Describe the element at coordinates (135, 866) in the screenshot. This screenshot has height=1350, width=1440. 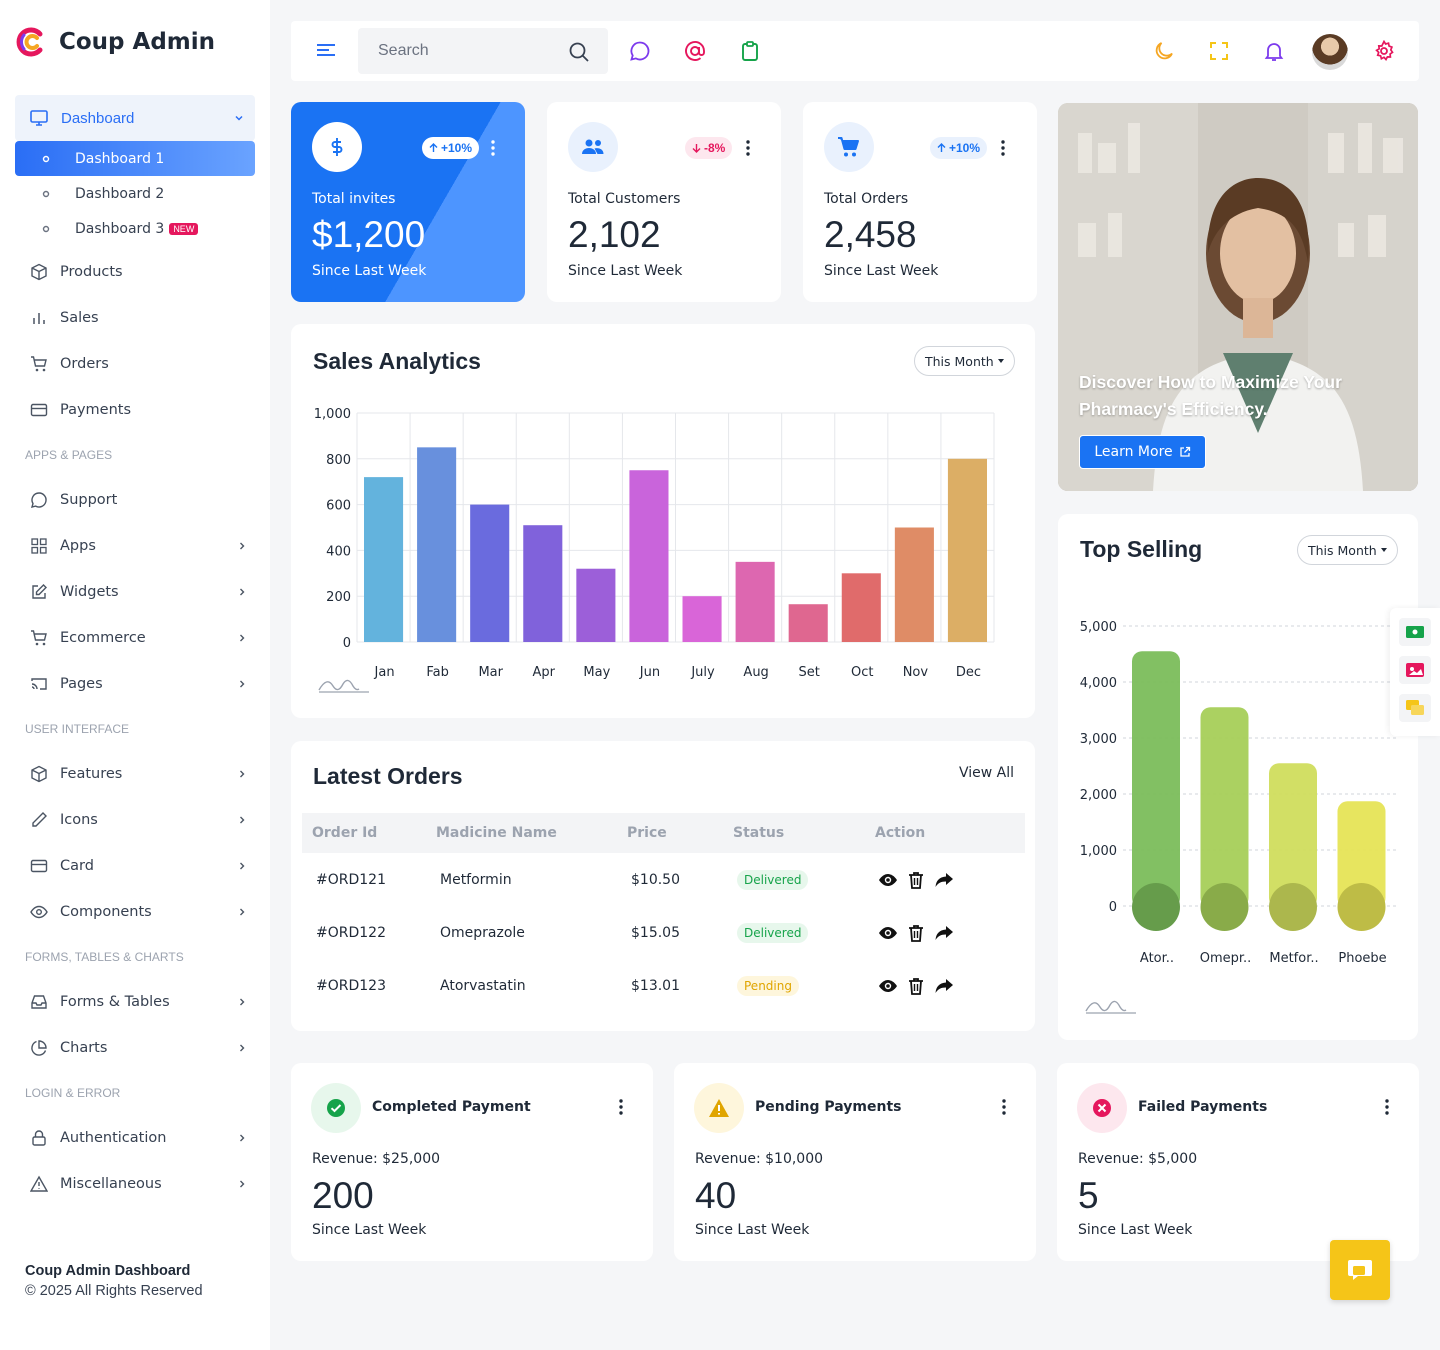
I see `sidebar-item-card: Card` at that location.